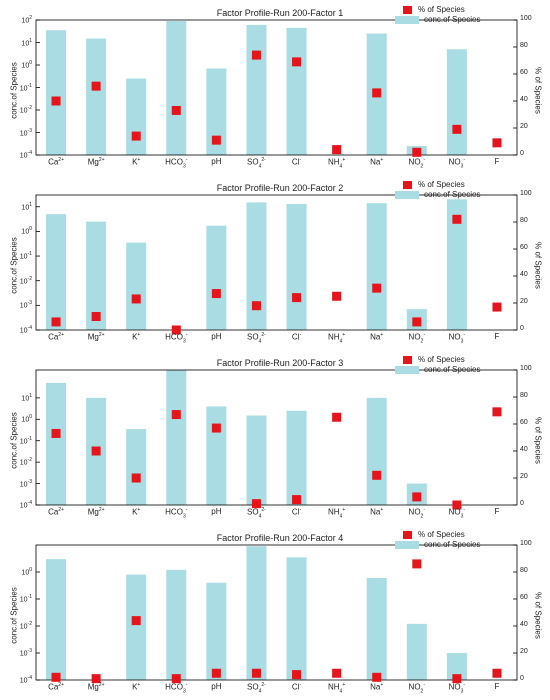 The height and width of the screenshot is (700, 550). What do you see at coordinates (375, 687) in the screenshot?
I see `x-tick-base: Na` at bounding box center [375, 687].